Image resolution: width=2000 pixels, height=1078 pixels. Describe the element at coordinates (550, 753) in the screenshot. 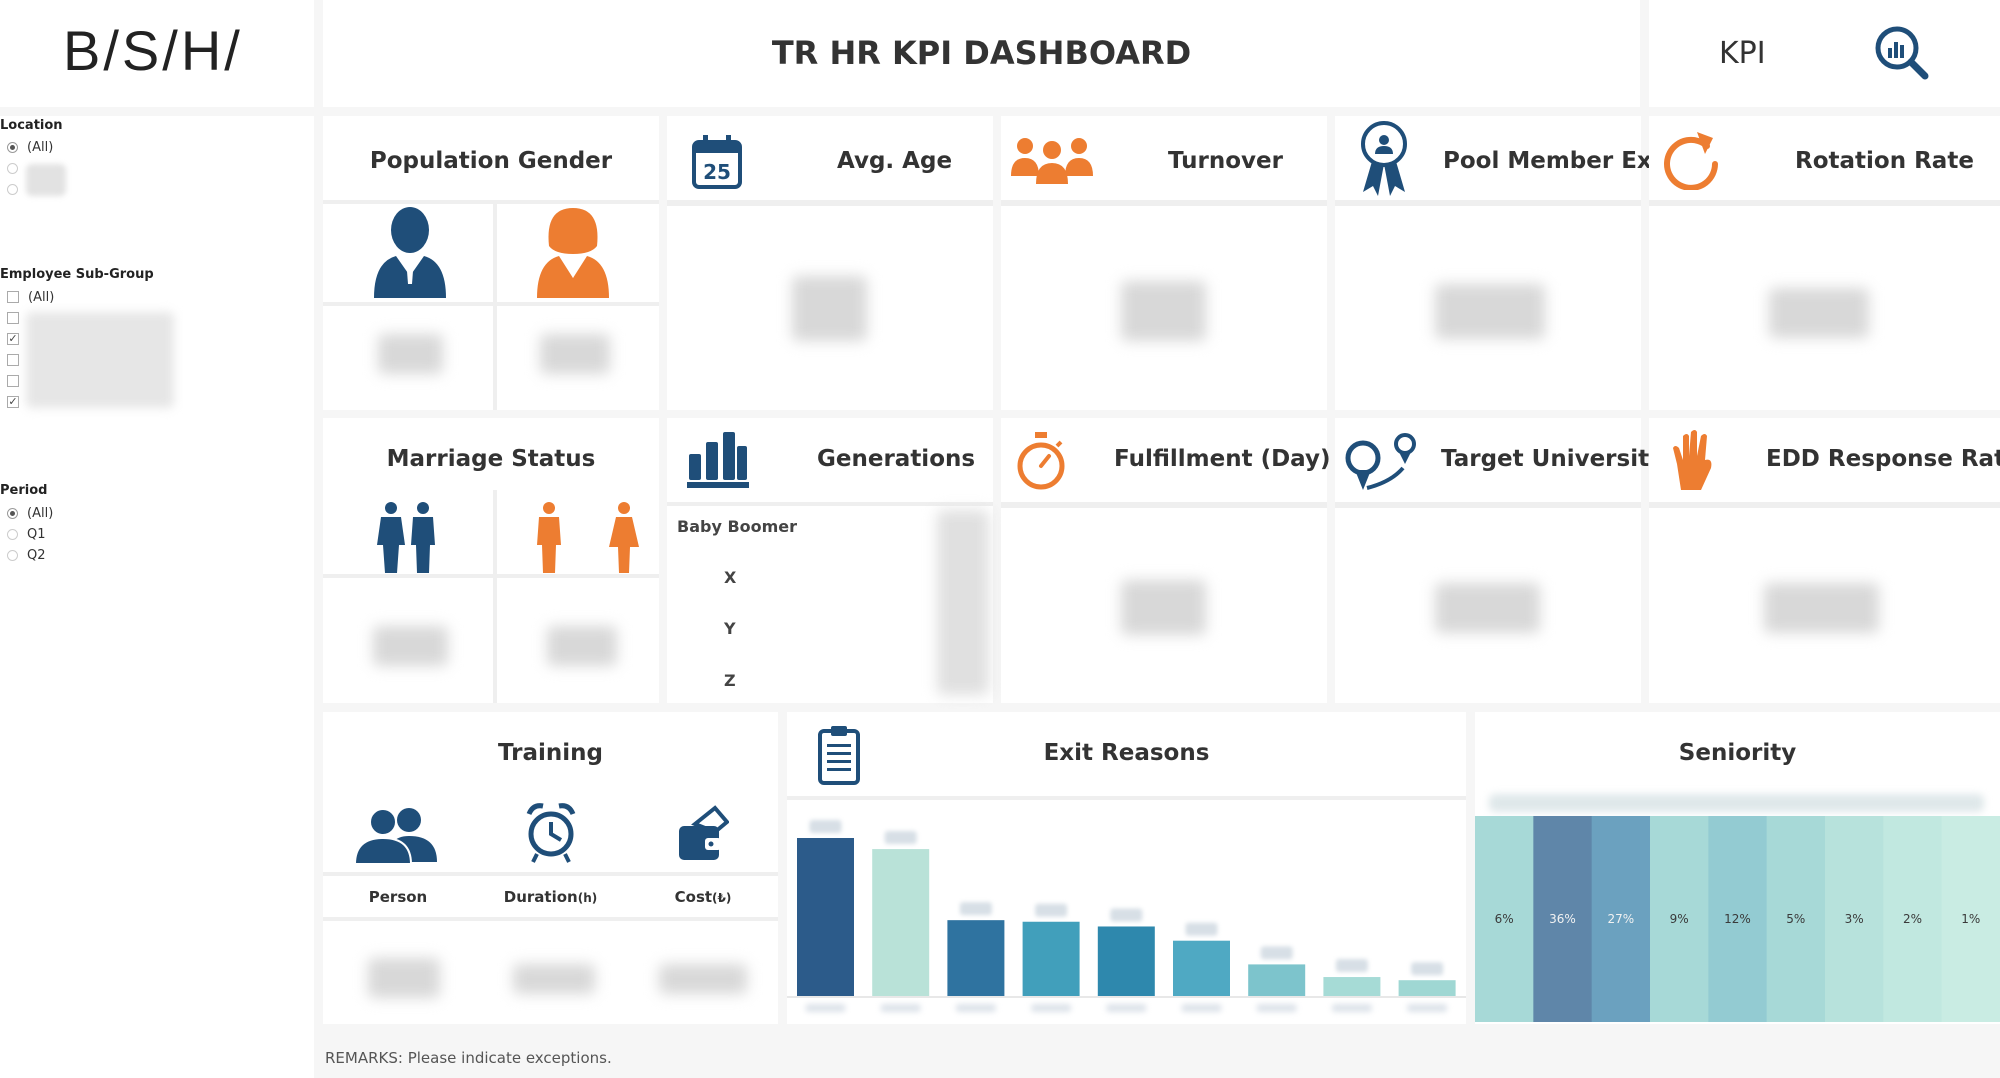

I see `card-title: Training` at that location.